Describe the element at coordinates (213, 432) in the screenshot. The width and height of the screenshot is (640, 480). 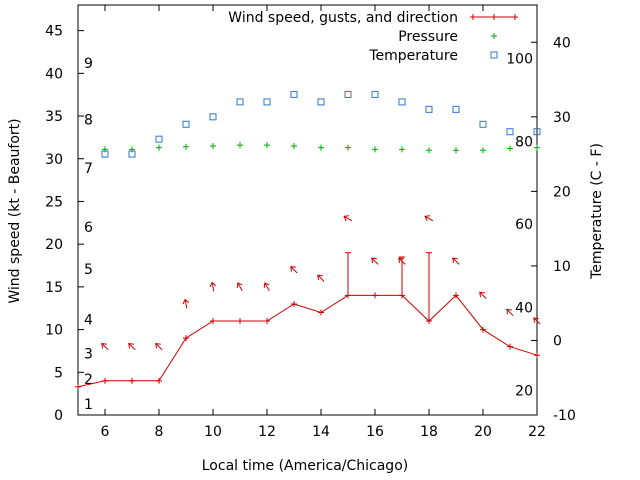
I see `x-tick-label: 10` at that location.